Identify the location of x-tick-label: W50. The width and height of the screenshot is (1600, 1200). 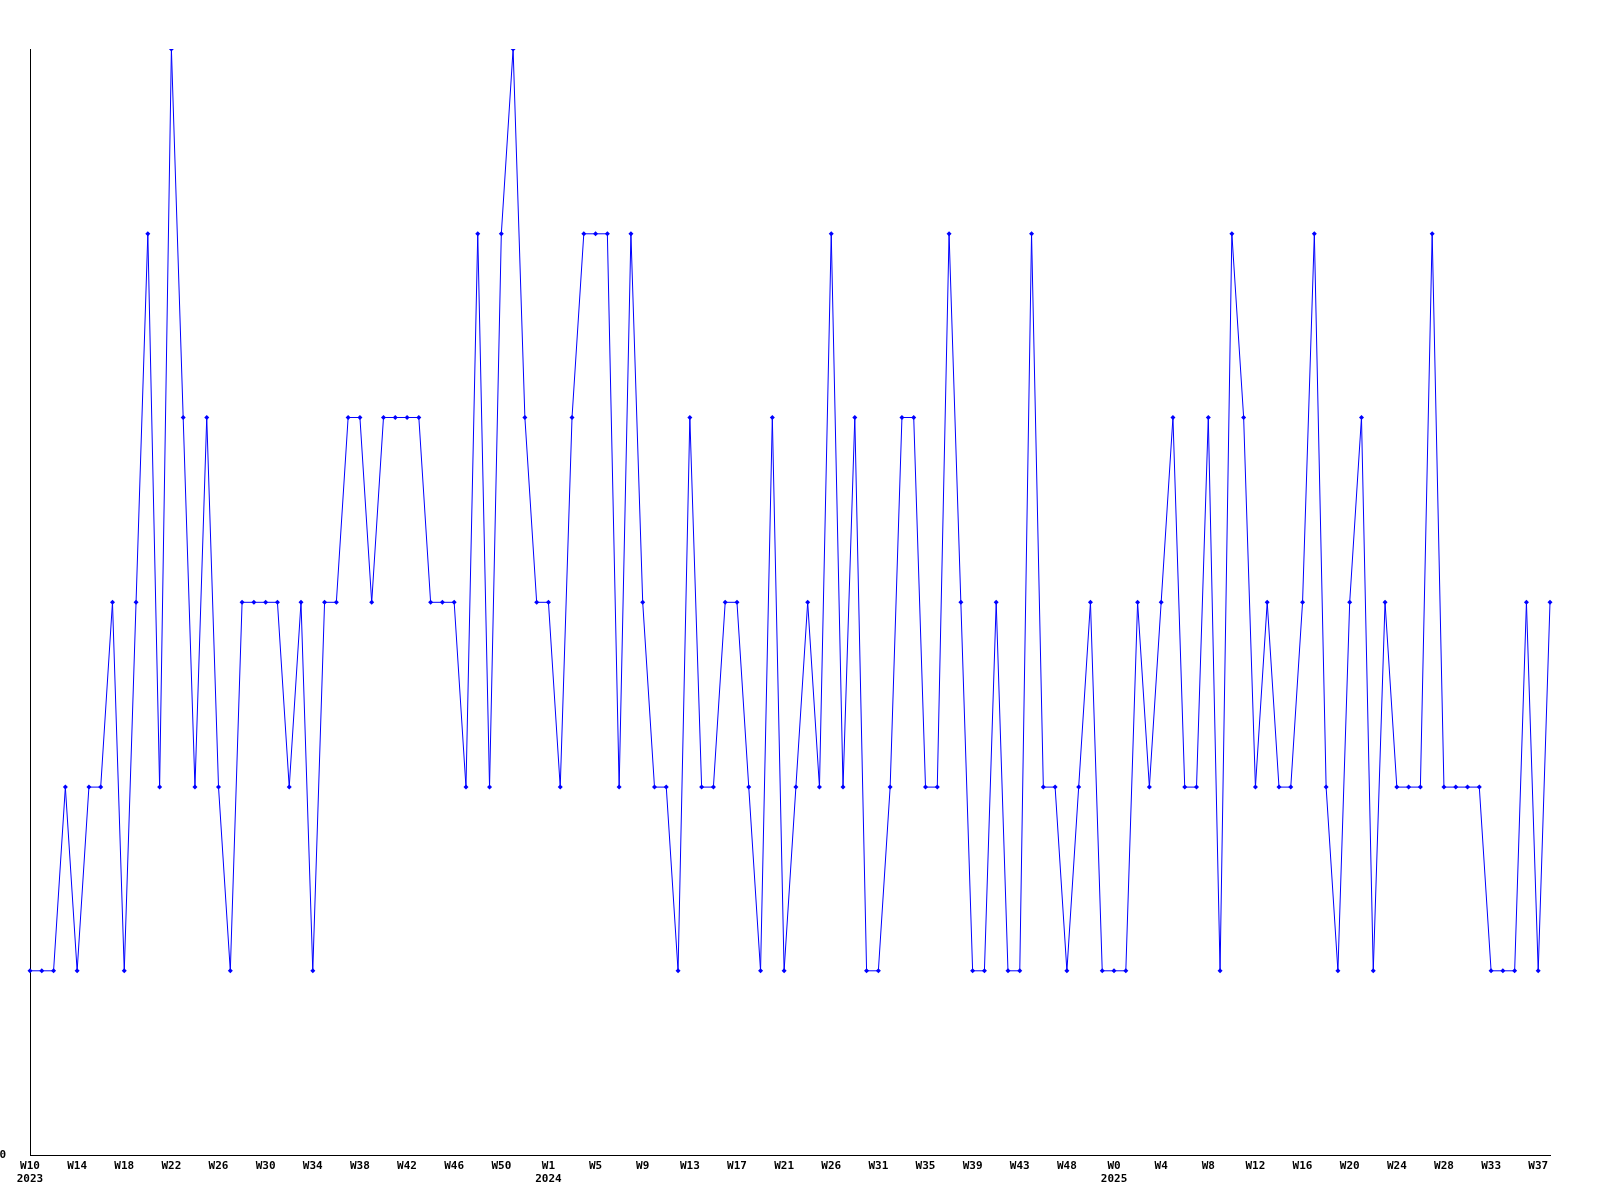
(501, 1166).